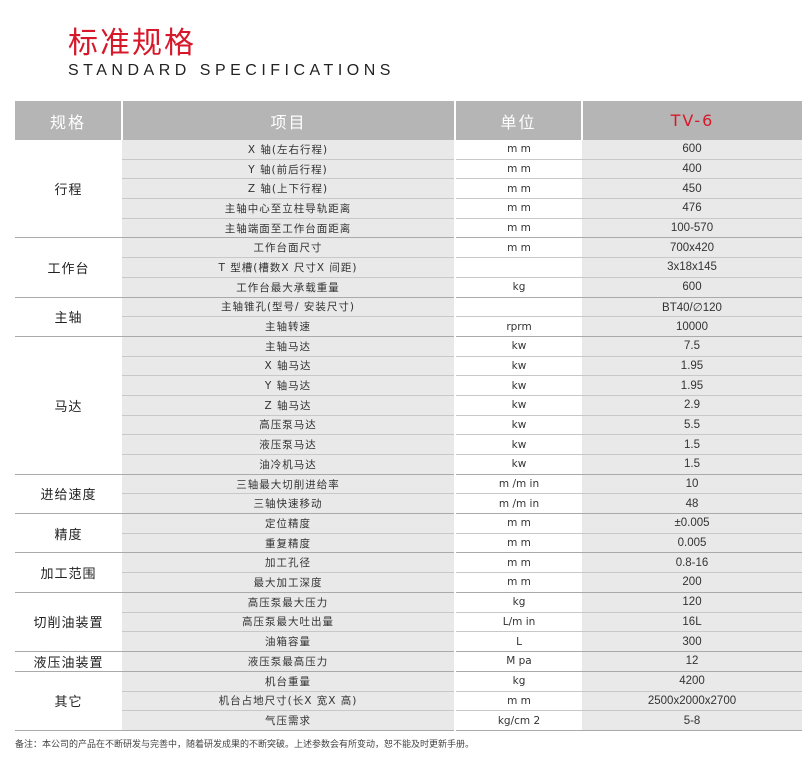  Describe the element at coordinates (68, 405) in the screenshot. I see `category-cell: 马达` at that location.